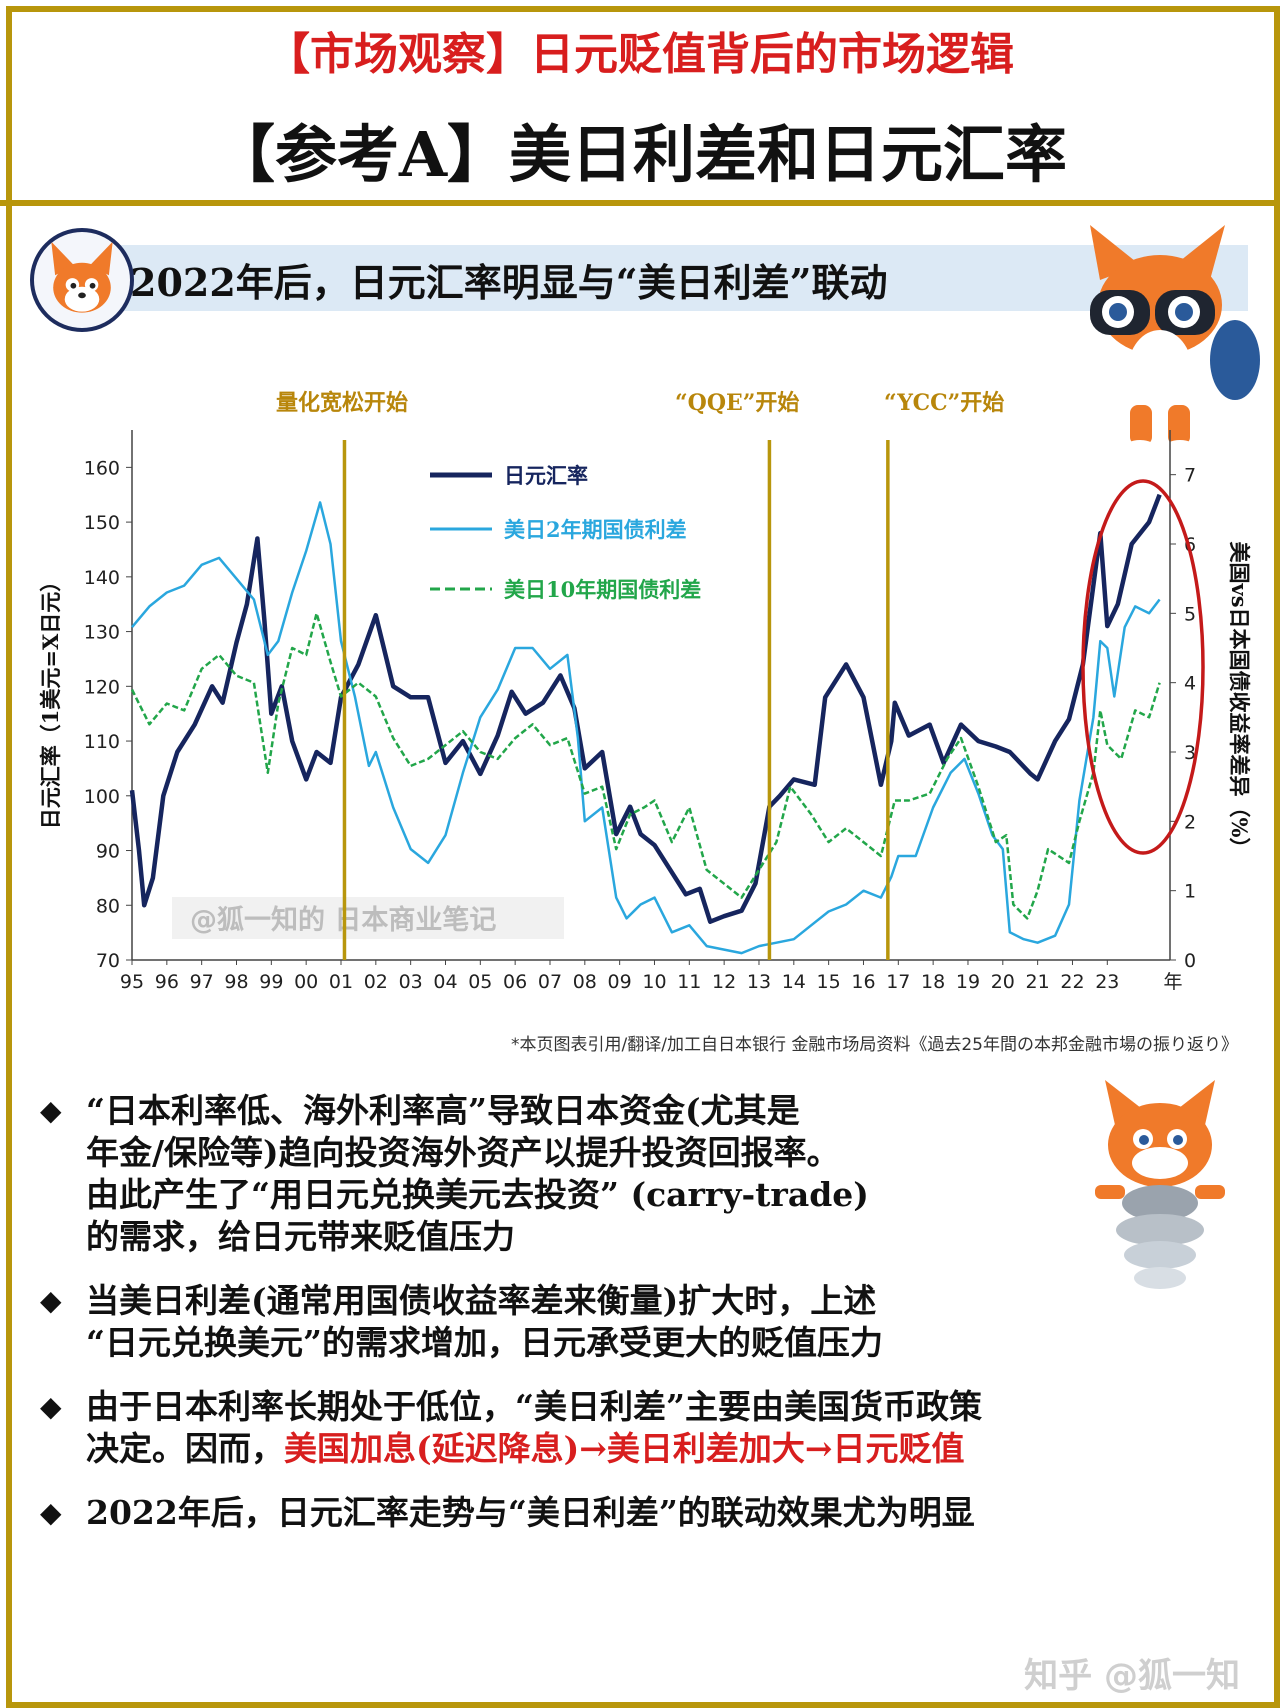  I want to click on bullet-text: 2022年后，日元汇率走势与“美日利差”的联动效果尤为明显, so click(530, 1512).